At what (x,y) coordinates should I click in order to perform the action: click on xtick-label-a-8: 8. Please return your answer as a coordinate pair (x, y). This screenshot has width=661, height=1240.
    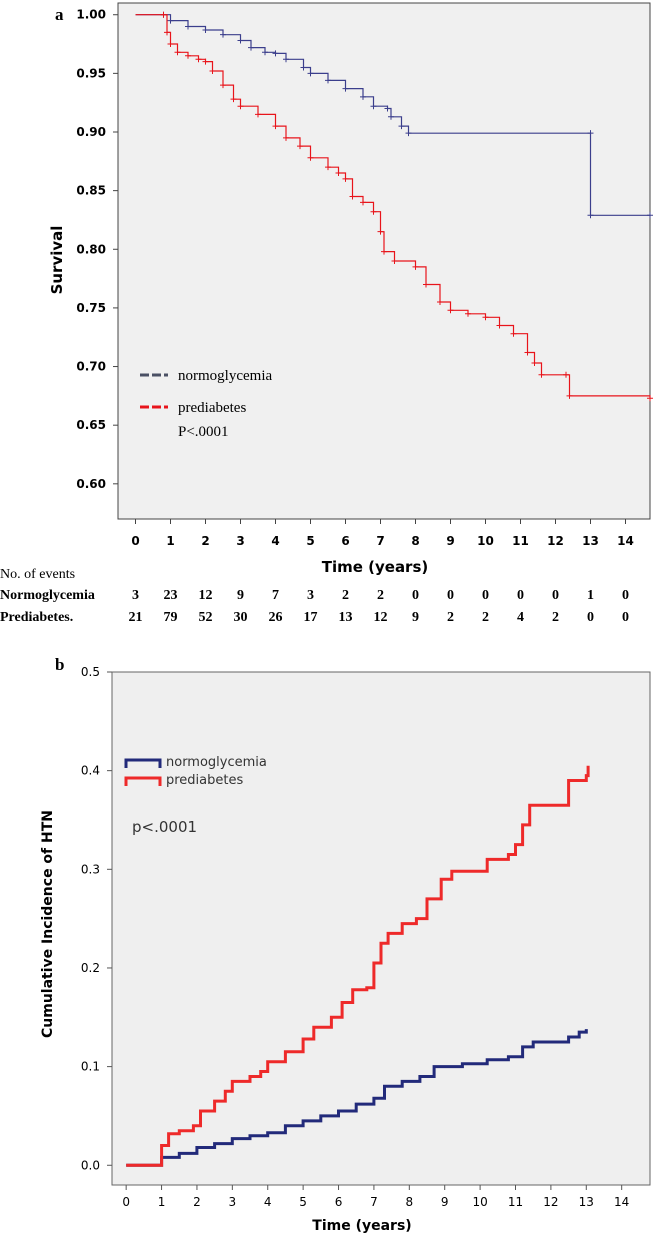
    Looking at the image, I should click on (415, 541).